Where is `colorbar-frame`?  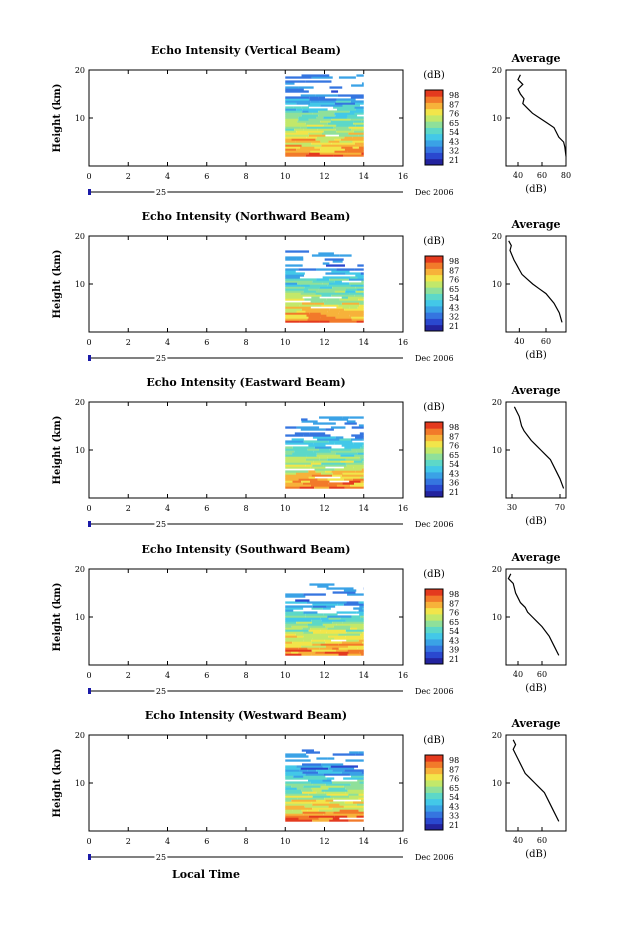 colorbar-frame is located at coordinates (434, 127).